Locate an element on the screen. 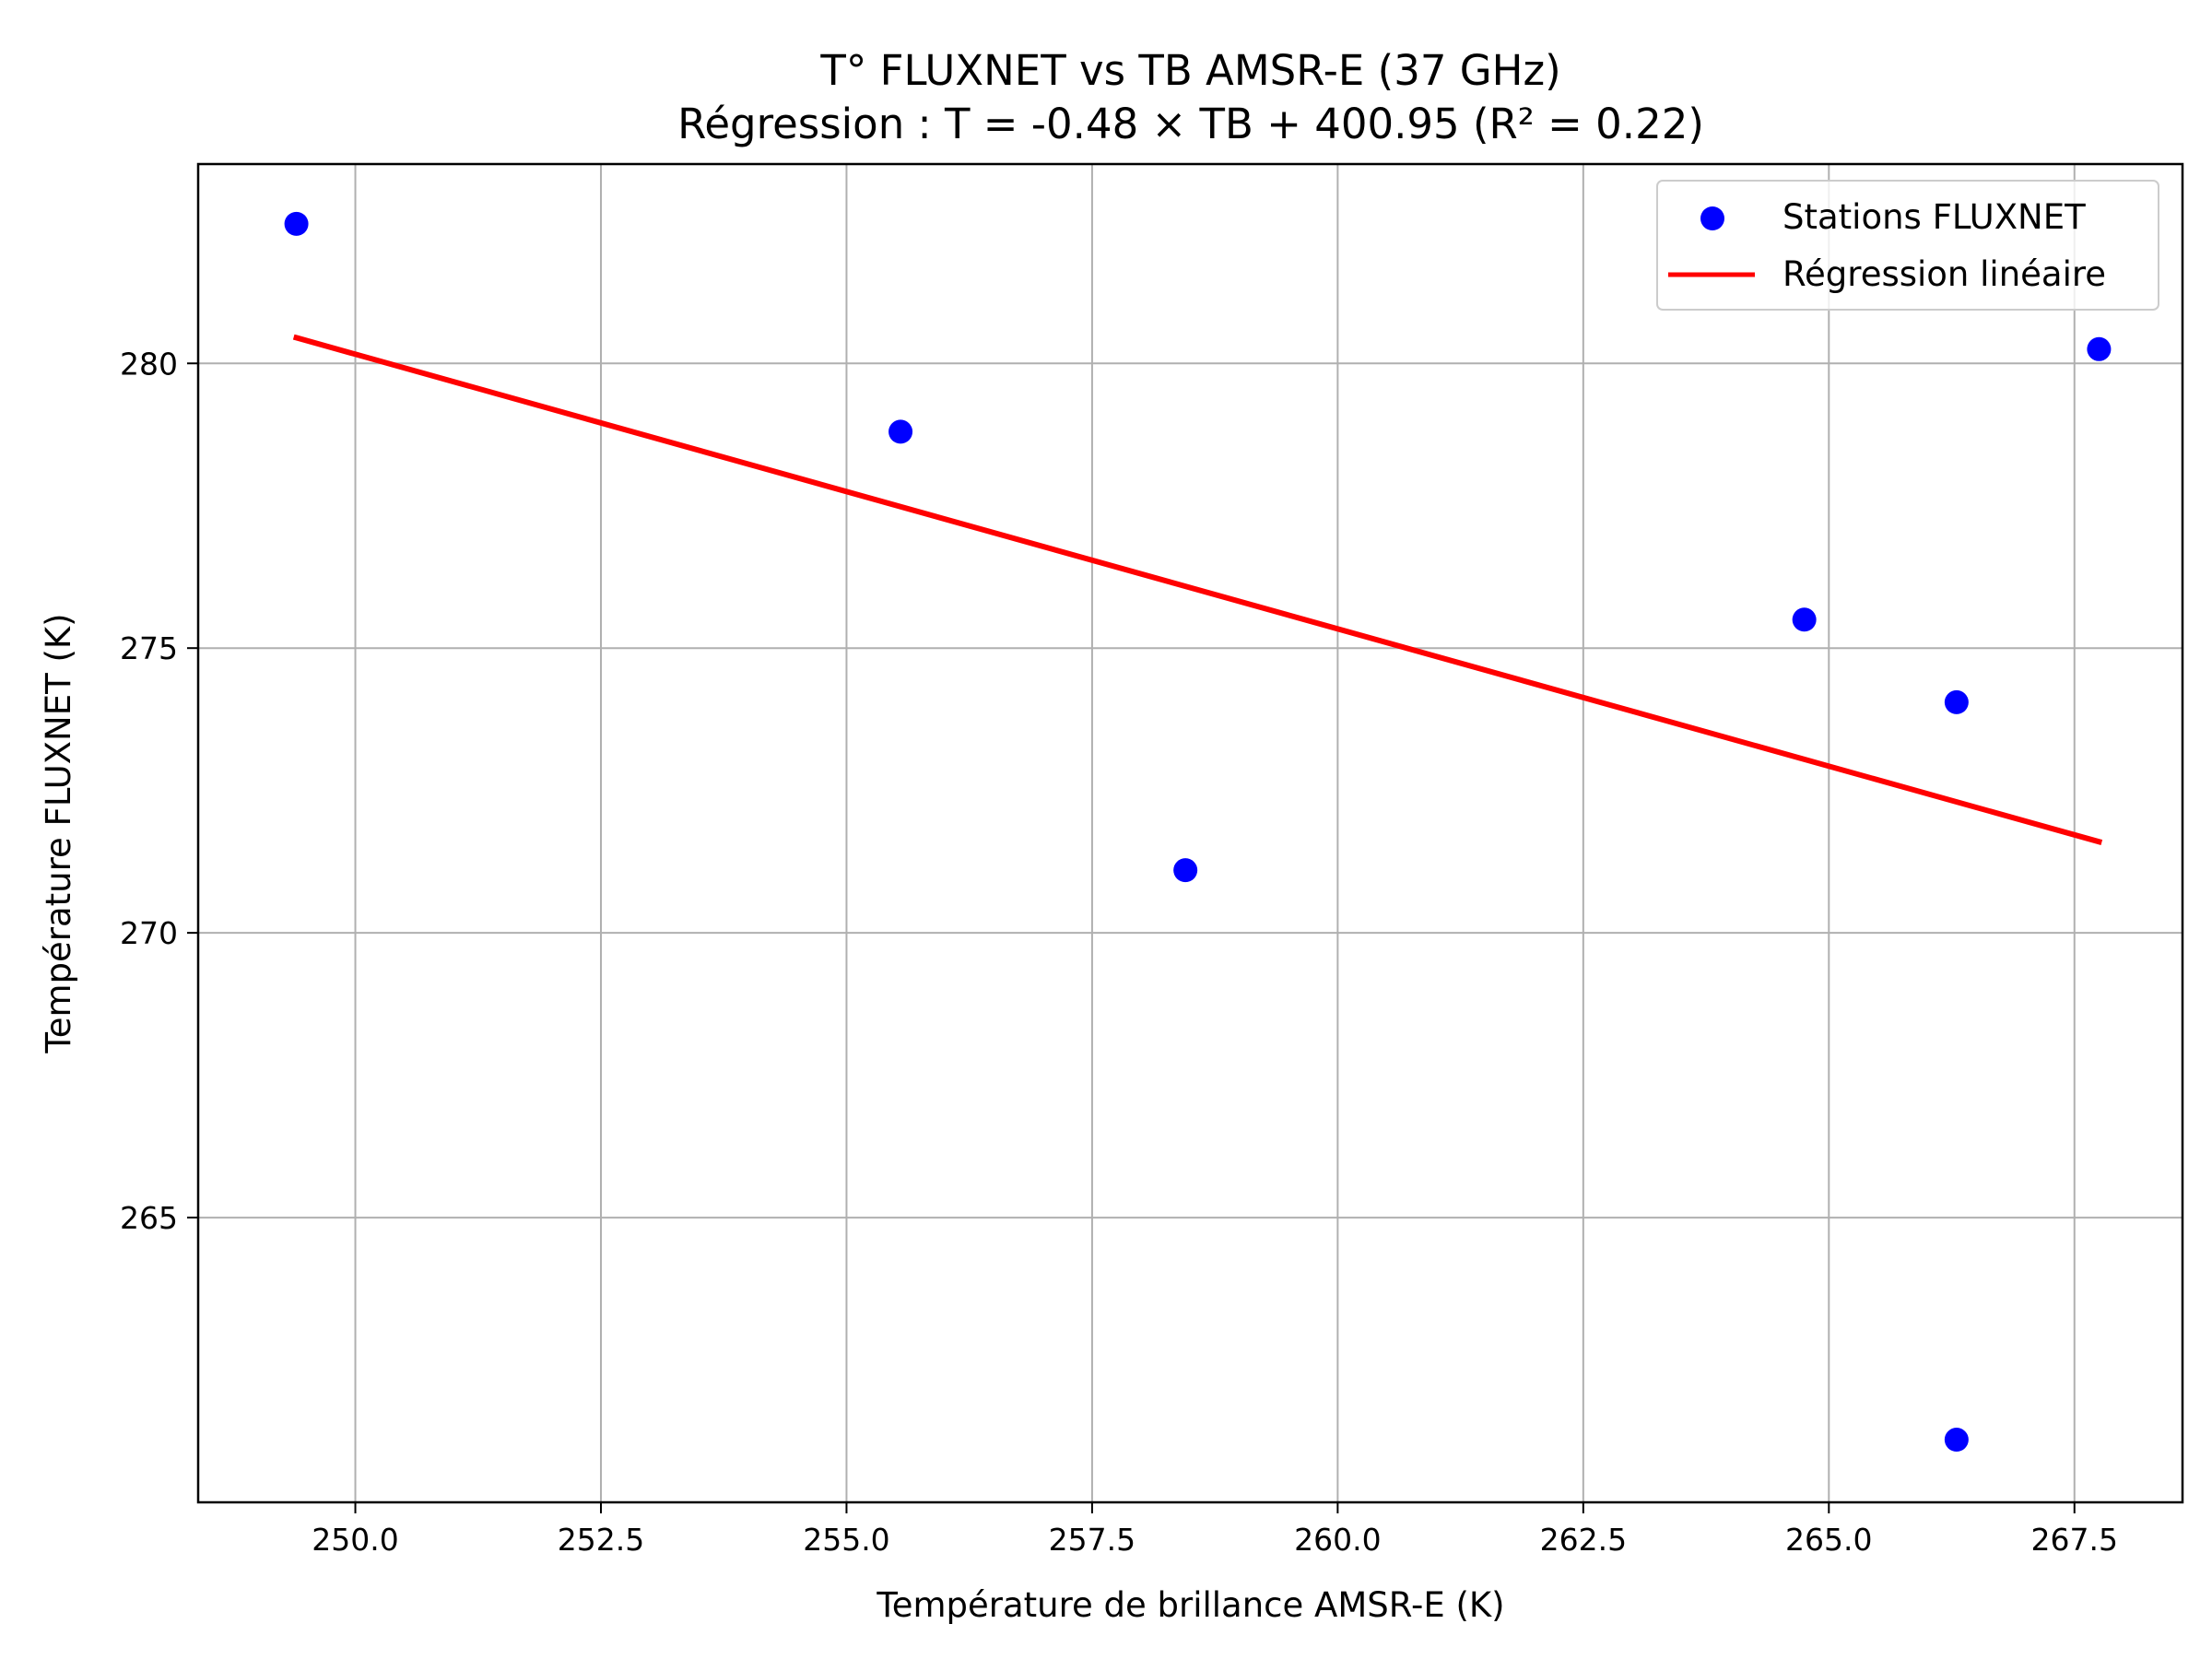  legend: Stations FLUXNET Régression linéaire is located at coordinates (1907, 245).